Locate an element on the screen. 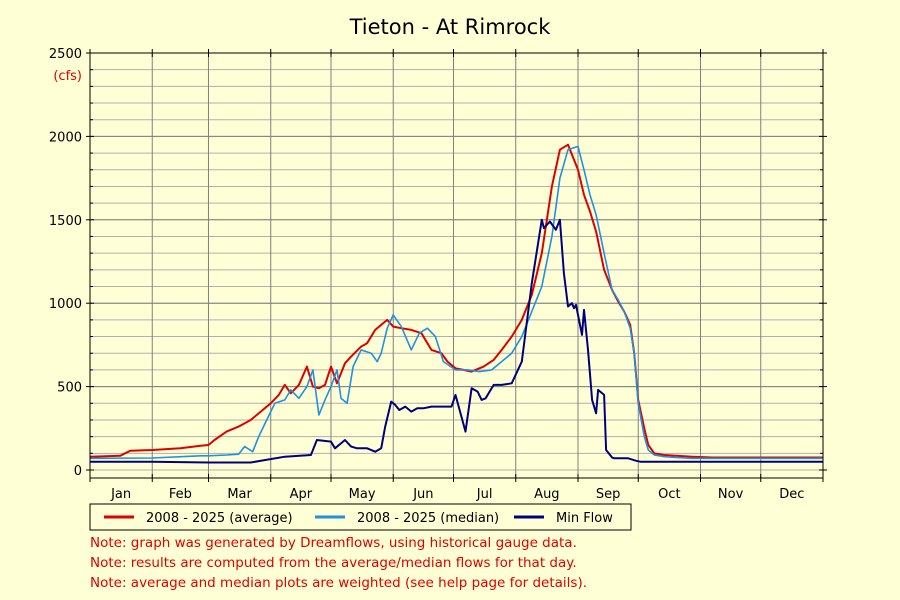 Image resolution: width=900 pixels, height=600 pixels. y-tick-label: 2000 is located at coordinates (65, 137).